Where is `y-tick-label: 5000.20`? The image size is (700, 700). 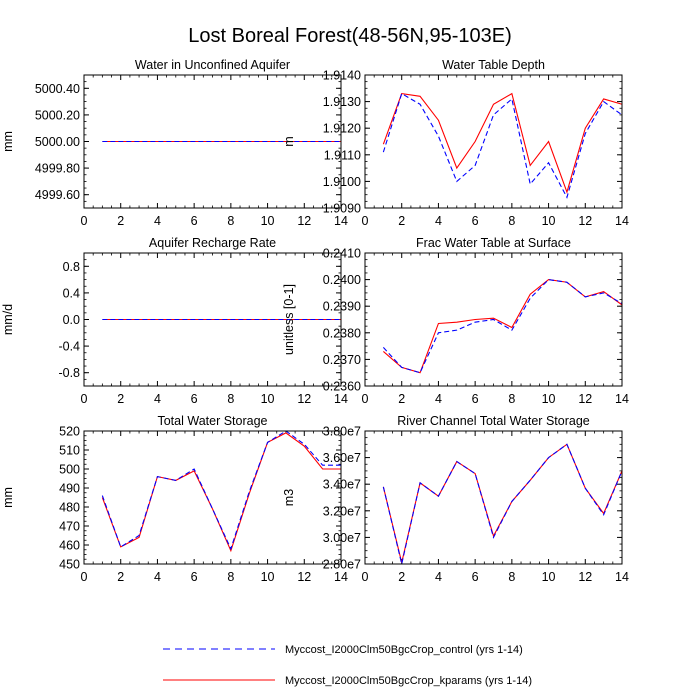 y-tick-label: 5000.20 is located at coordinates (57, 115).